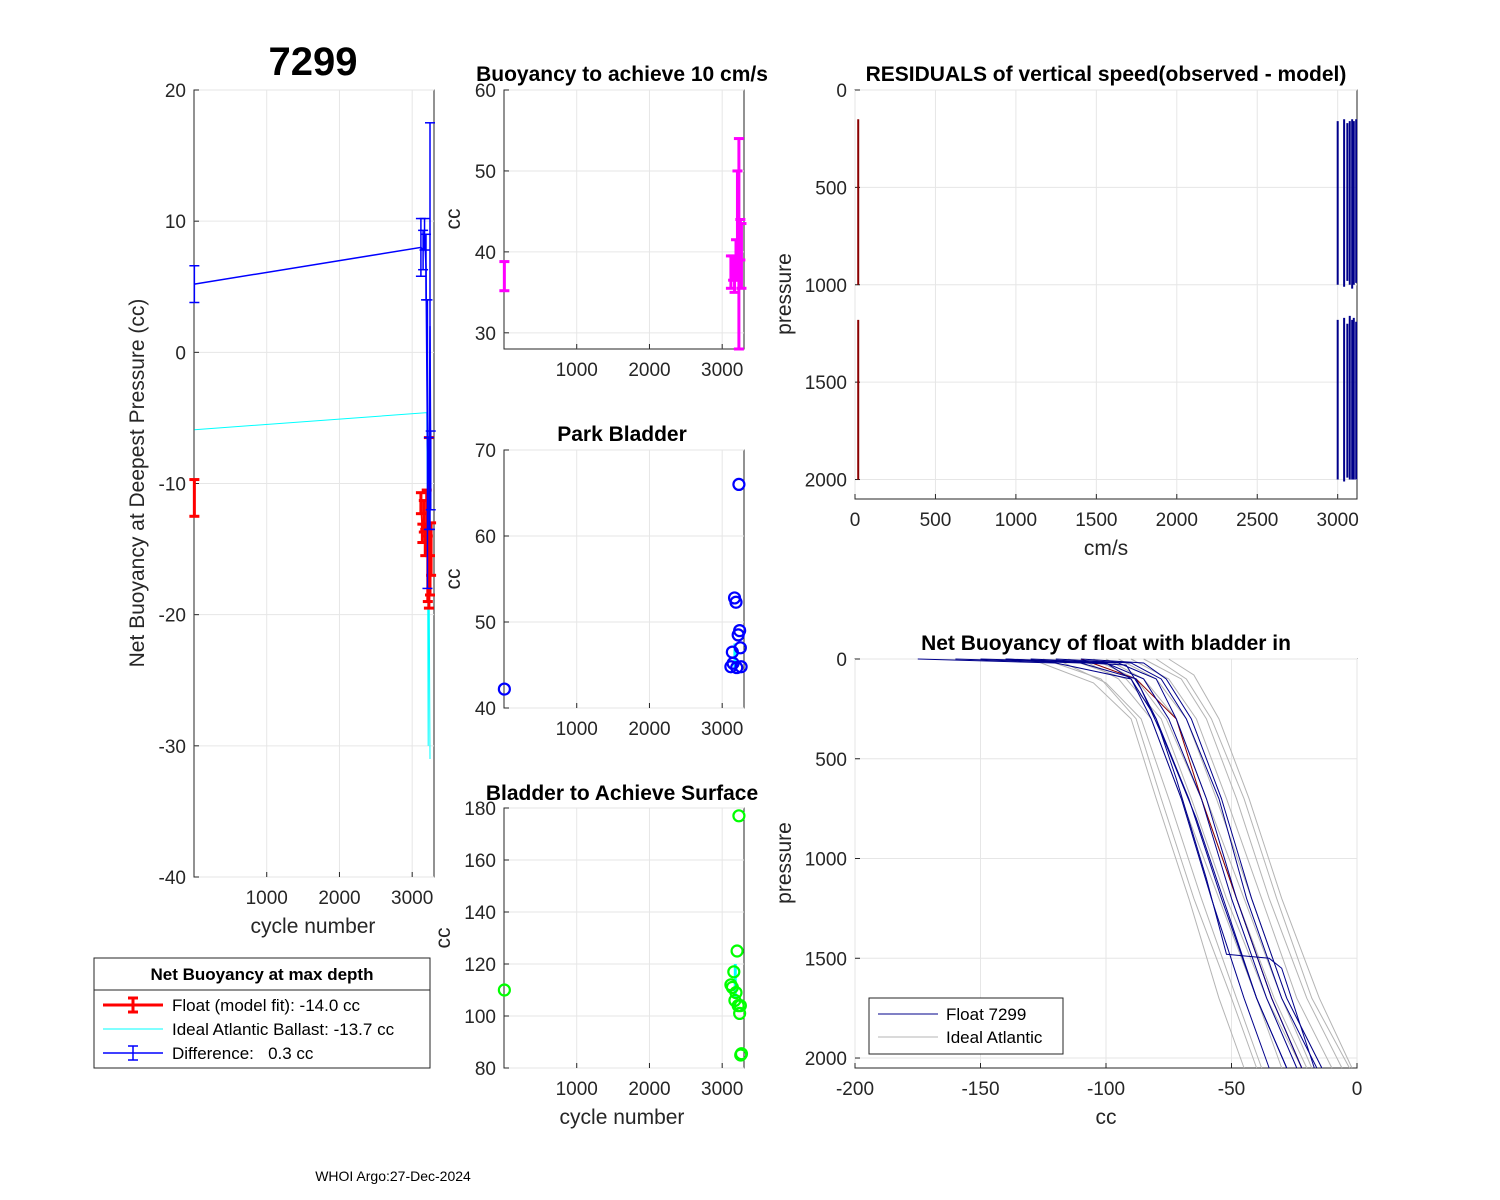  I want to click on buoyancy-10cms-axes, so click(624, 219).